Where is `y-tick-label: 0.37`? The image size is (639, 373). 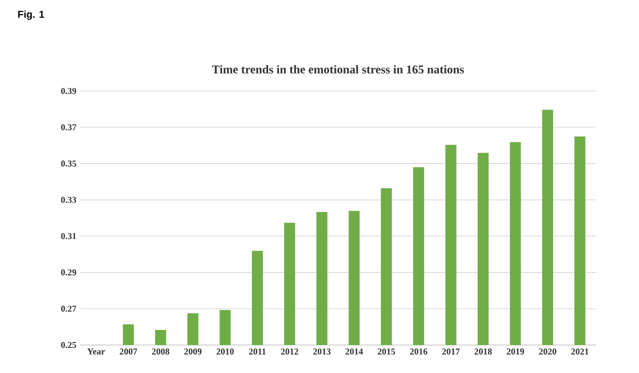
y-tick-label: 0.37 is located at coordinates (68, 127).